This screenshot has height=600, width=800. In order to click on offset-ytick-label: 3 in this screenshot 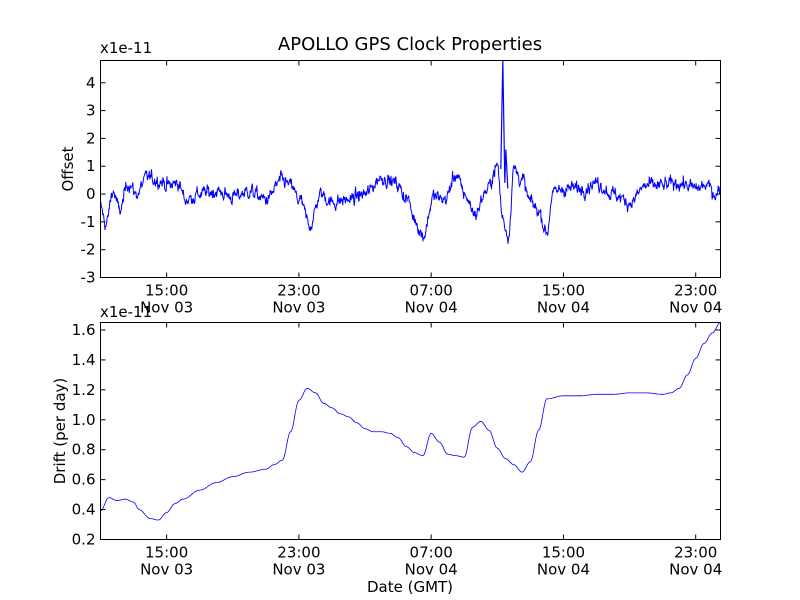, I will do `click(91, 111)`.